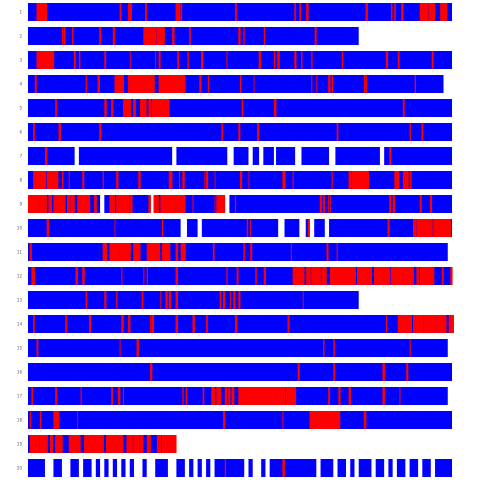 The width and height of the screenshot is (480, 480). I want to click on row-label: 7, so click(20, 156).